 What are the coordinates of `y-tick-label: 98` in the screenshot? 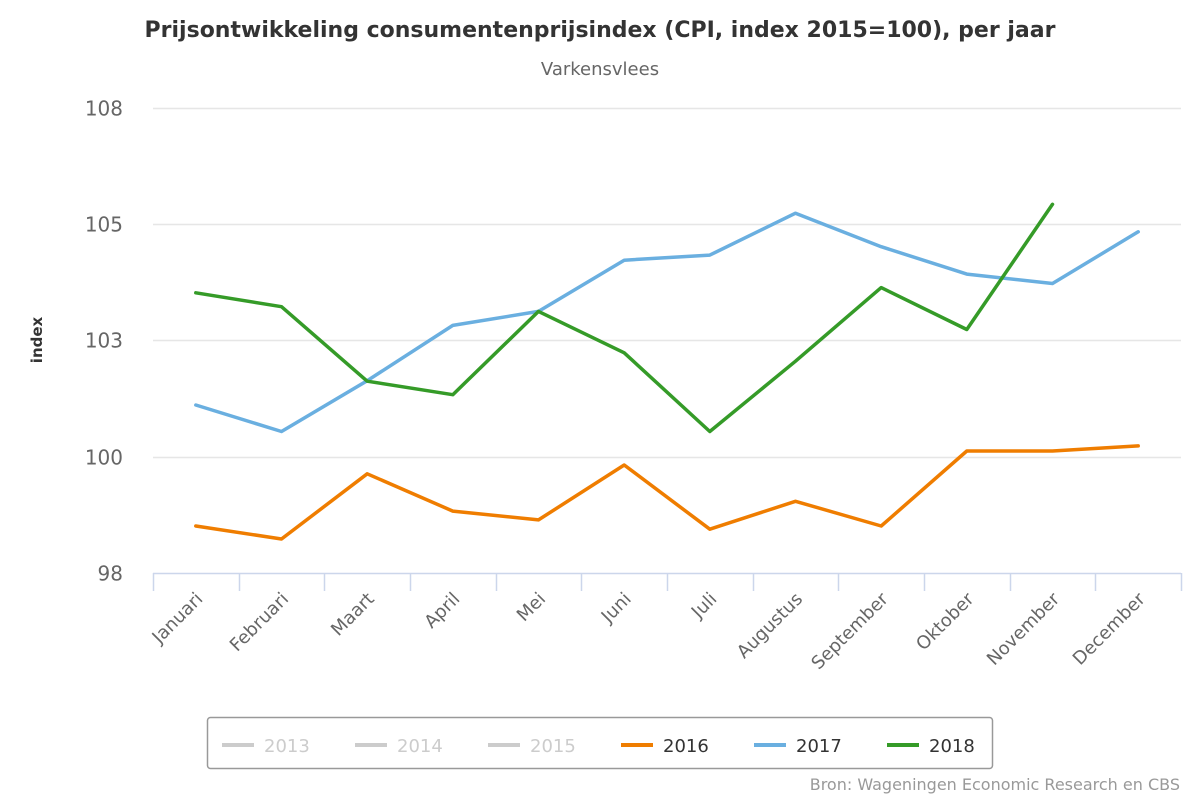 It's located at (110, 574).